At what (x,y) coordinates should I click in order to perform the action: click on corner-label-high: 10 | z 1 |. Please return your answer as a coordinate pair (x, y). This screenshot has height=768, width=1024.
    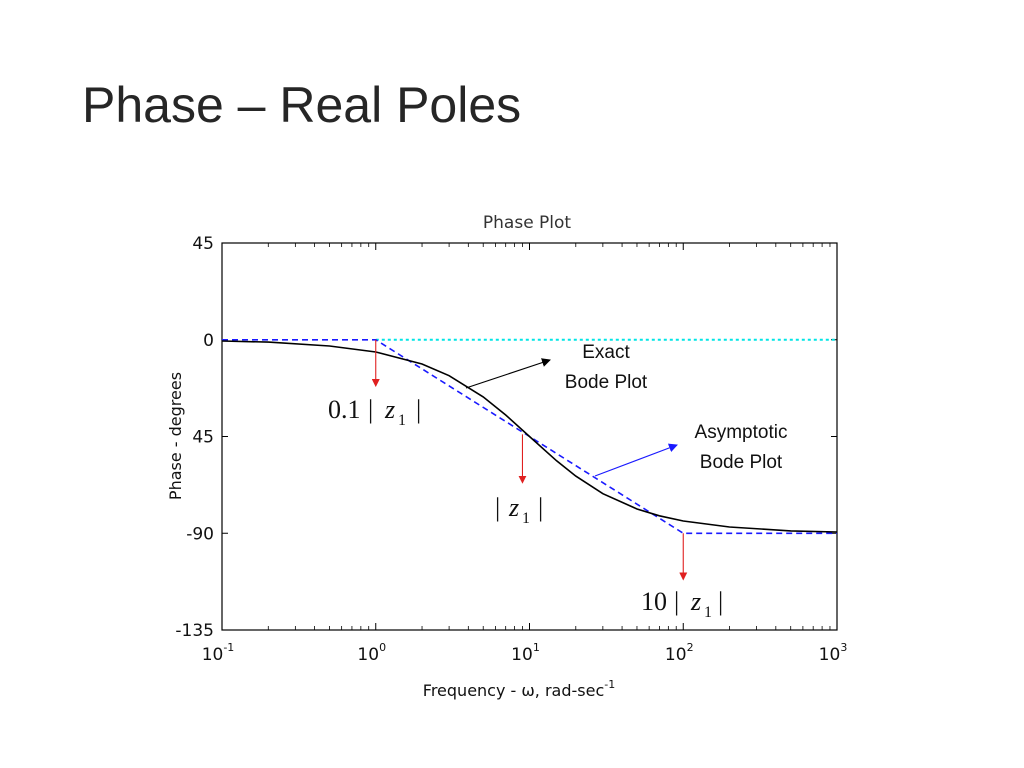
    Looking at the image, I should click on (682, 604).